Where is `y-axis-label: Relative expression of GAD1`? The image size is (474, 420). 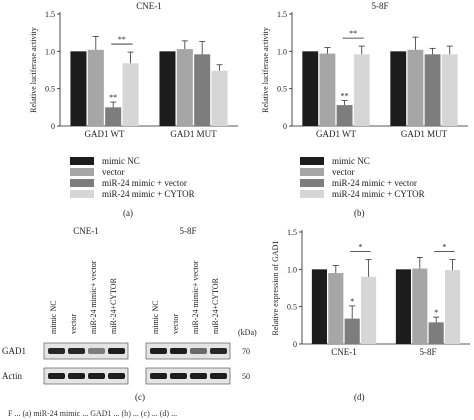
y-axis-label: Relative expression of GAD1 is located at coordinates (275, 288).